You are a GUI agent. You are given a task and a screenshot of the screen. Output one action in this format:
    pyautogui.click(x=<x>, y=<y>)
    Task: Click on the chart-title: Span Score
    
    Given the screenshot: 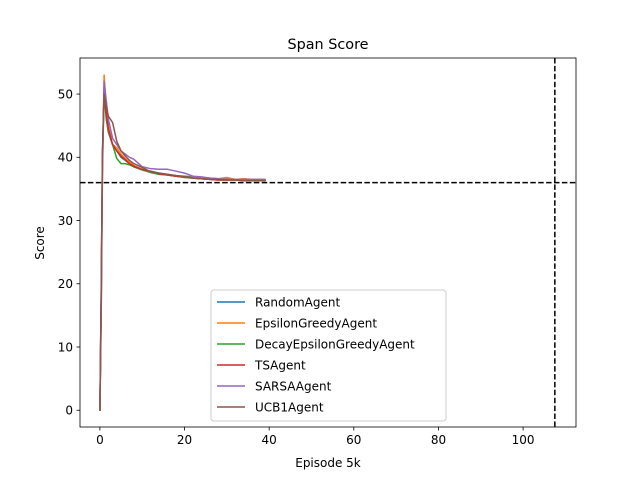 What is the action you would take?
    pyautogui.click(x=327, y=45)
    